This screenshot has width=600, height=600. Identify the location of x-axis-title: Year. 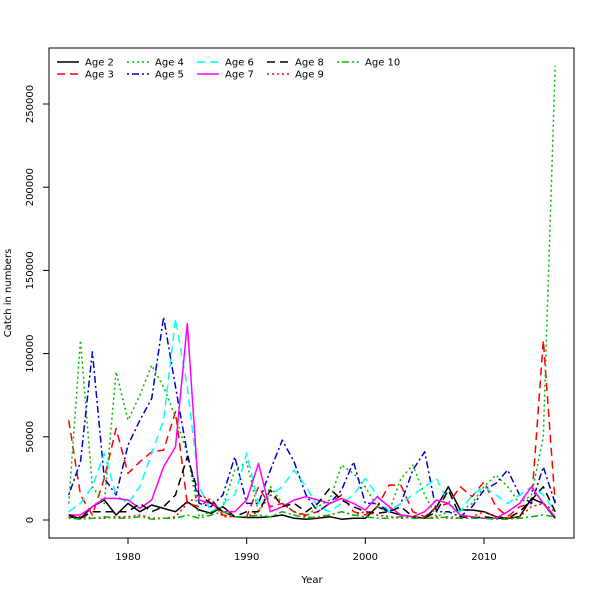
(311, 580).